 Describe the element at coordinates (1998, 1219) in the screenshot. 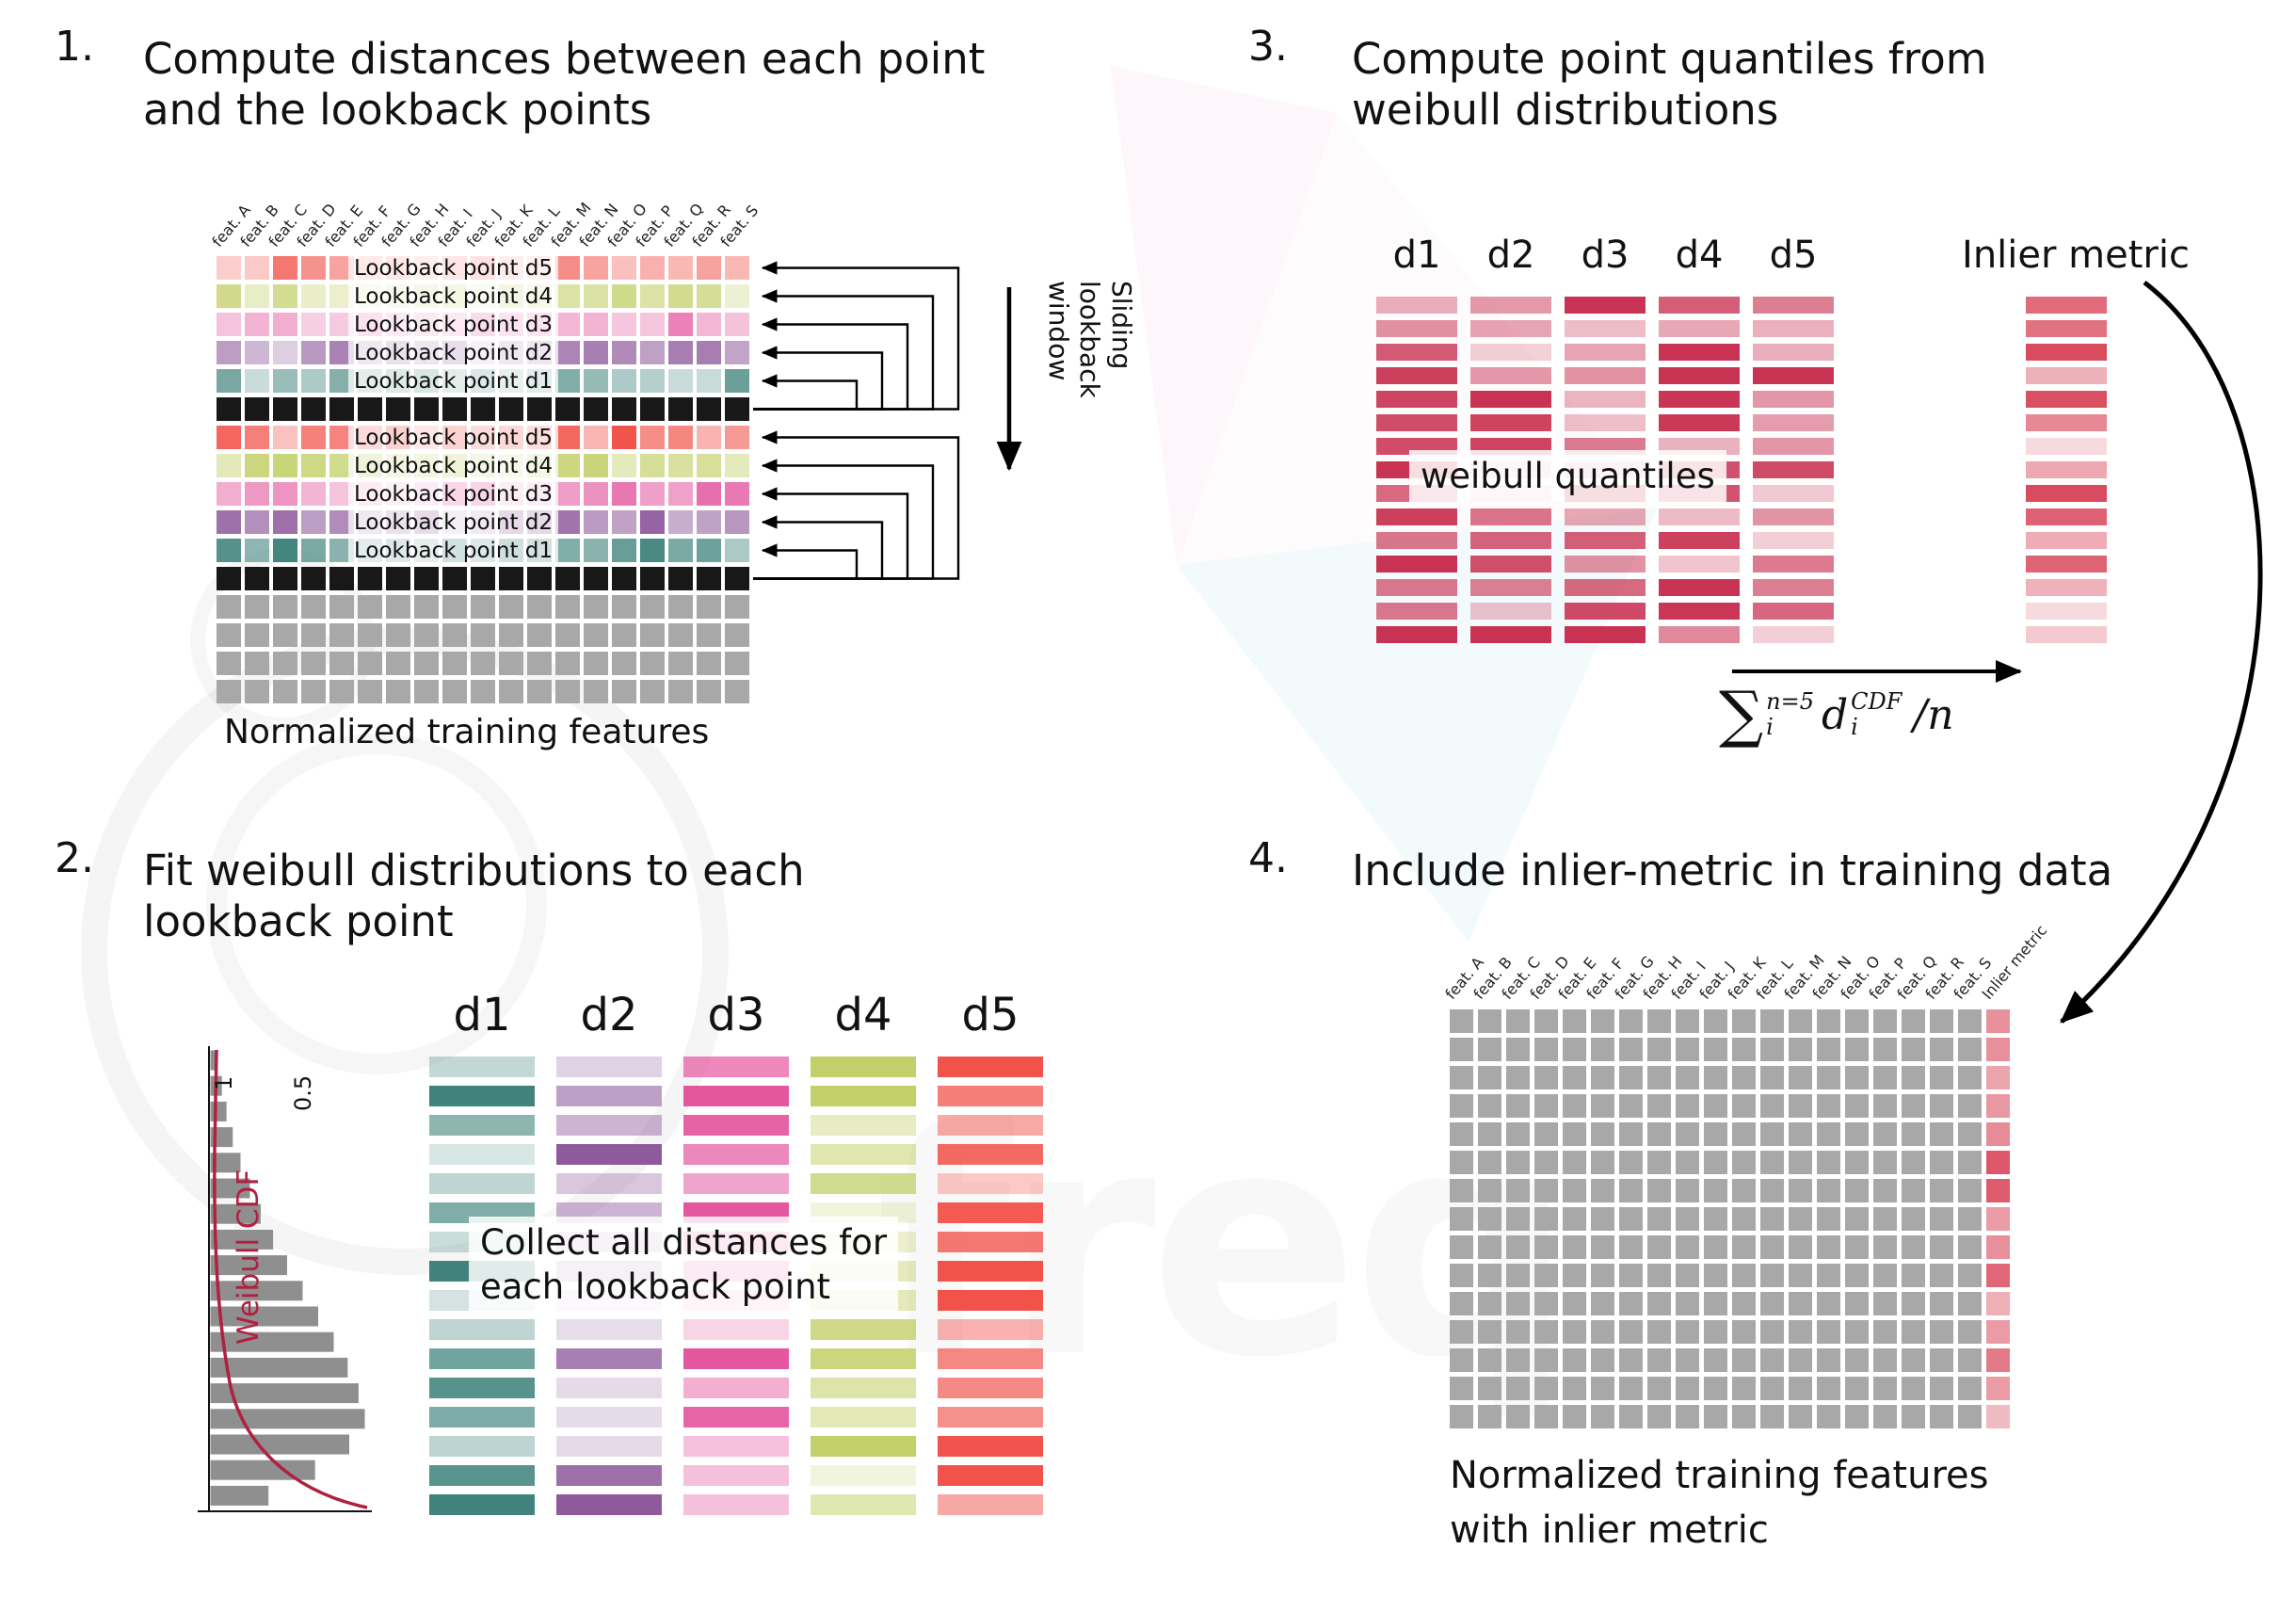

I see `inlier-cell` at that location.